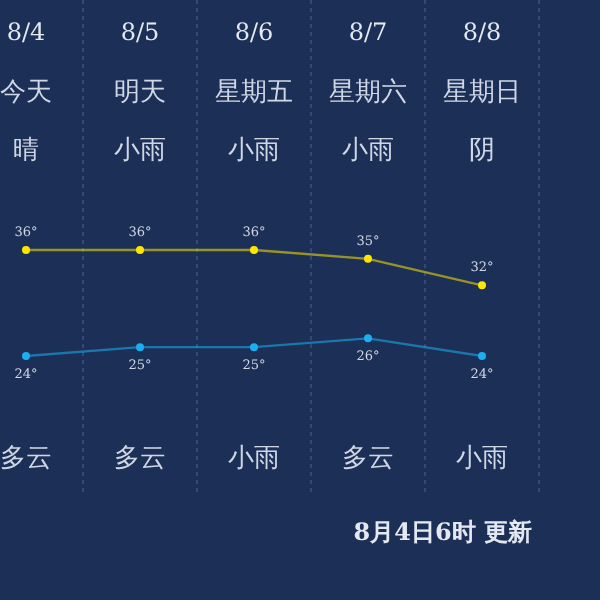  What do you see at coordinates (368, 93) in the screenshot?
I see `text: 星期六` at bounding box center [368, 93].